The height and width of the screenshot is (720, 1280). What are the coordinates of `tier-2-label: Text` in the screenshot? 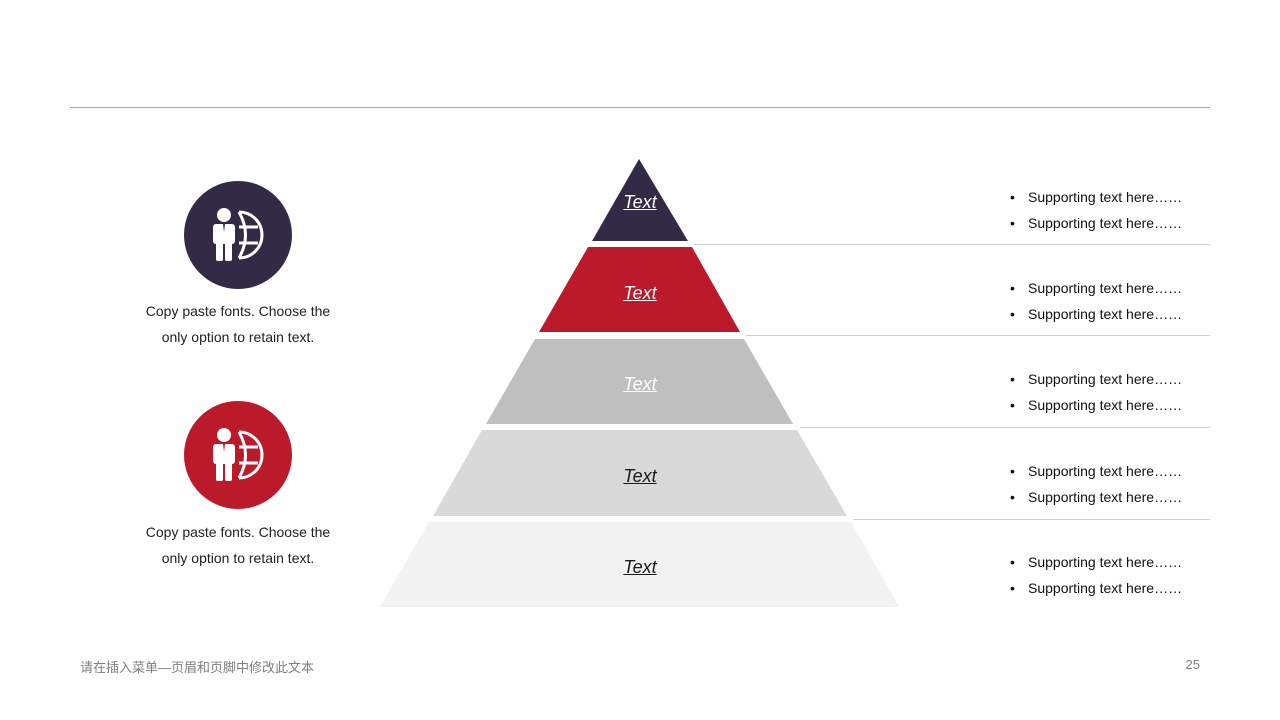 It's located at (640, 293).